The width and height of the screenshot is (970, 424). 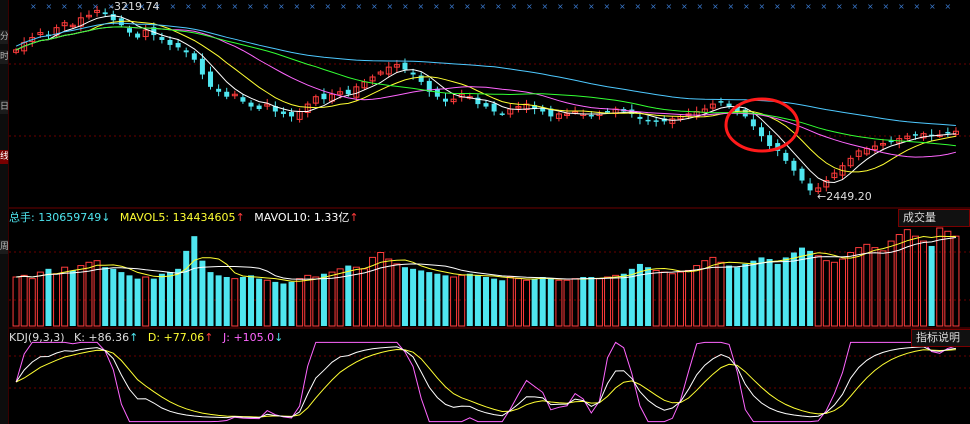 I want to click on sidebar-tab-shi: 时, so click(x=4, y=57).